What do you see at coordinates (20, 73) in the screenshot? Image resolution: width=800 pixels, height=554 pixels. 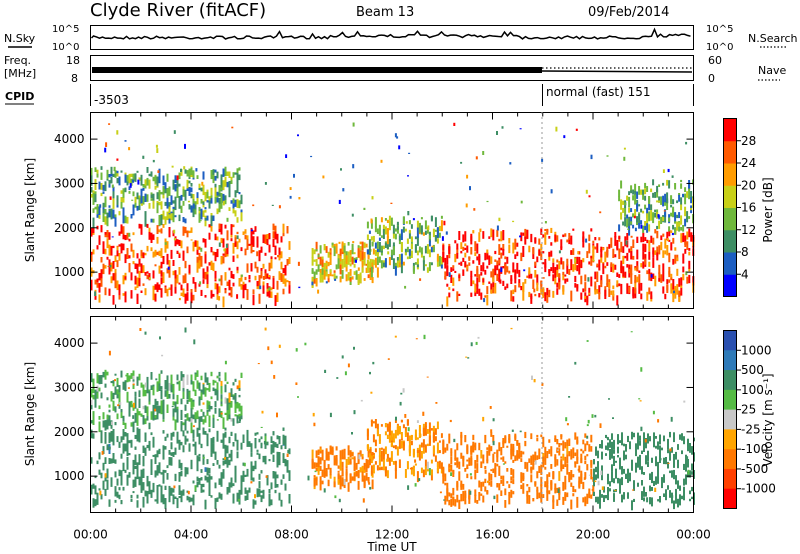 I see `freq-unit-label: [MHz]` at bounding box center [20, 73].